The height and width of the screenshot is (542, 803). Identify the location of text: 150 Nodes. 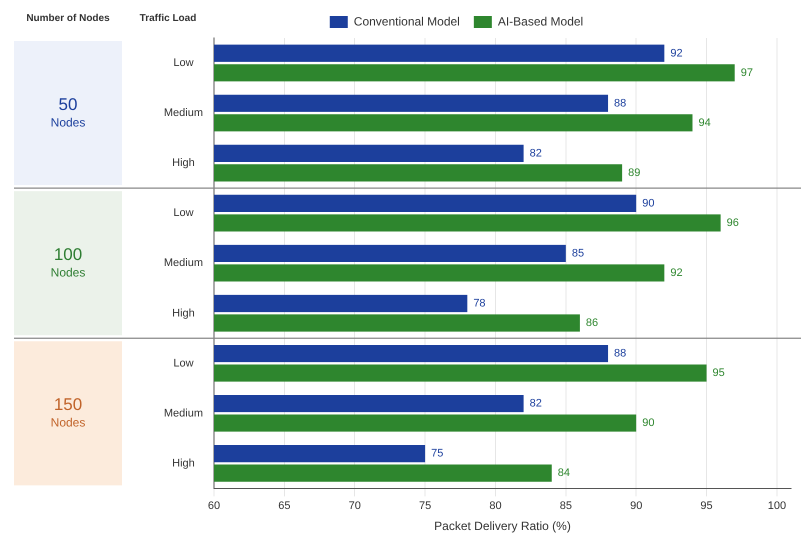
(68, 412).